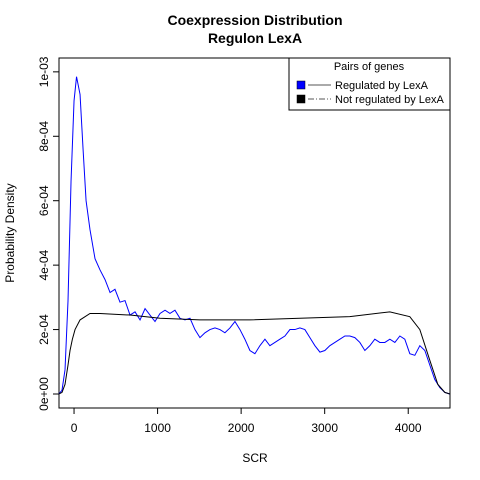  Describe the element at coordinates (241, 428) in the screenshot. I see `x-tick-label: 2000` at that location.